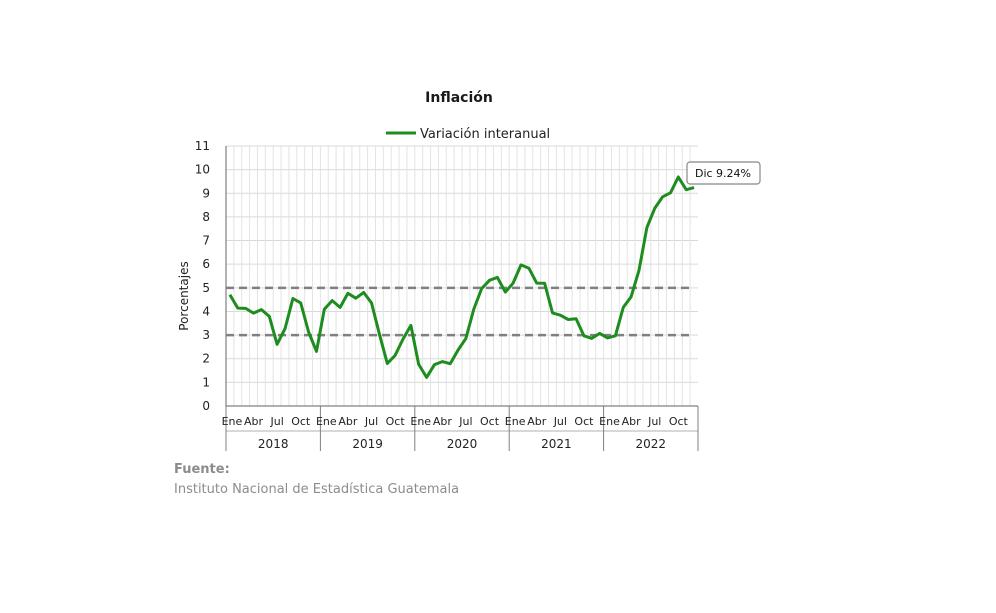 The image size is (996, 613). Describe the element at coordinates (202, 146) in the screenshot. I see `y-tick-label: 11` at that location.